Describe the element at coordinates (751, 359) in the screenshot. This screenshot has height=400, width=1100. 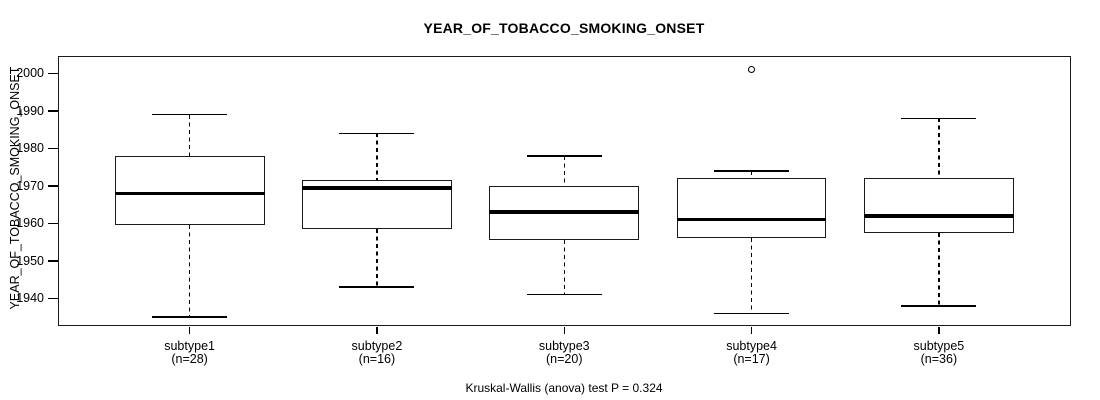
I see `group-n-count: (n=17)` at that location.